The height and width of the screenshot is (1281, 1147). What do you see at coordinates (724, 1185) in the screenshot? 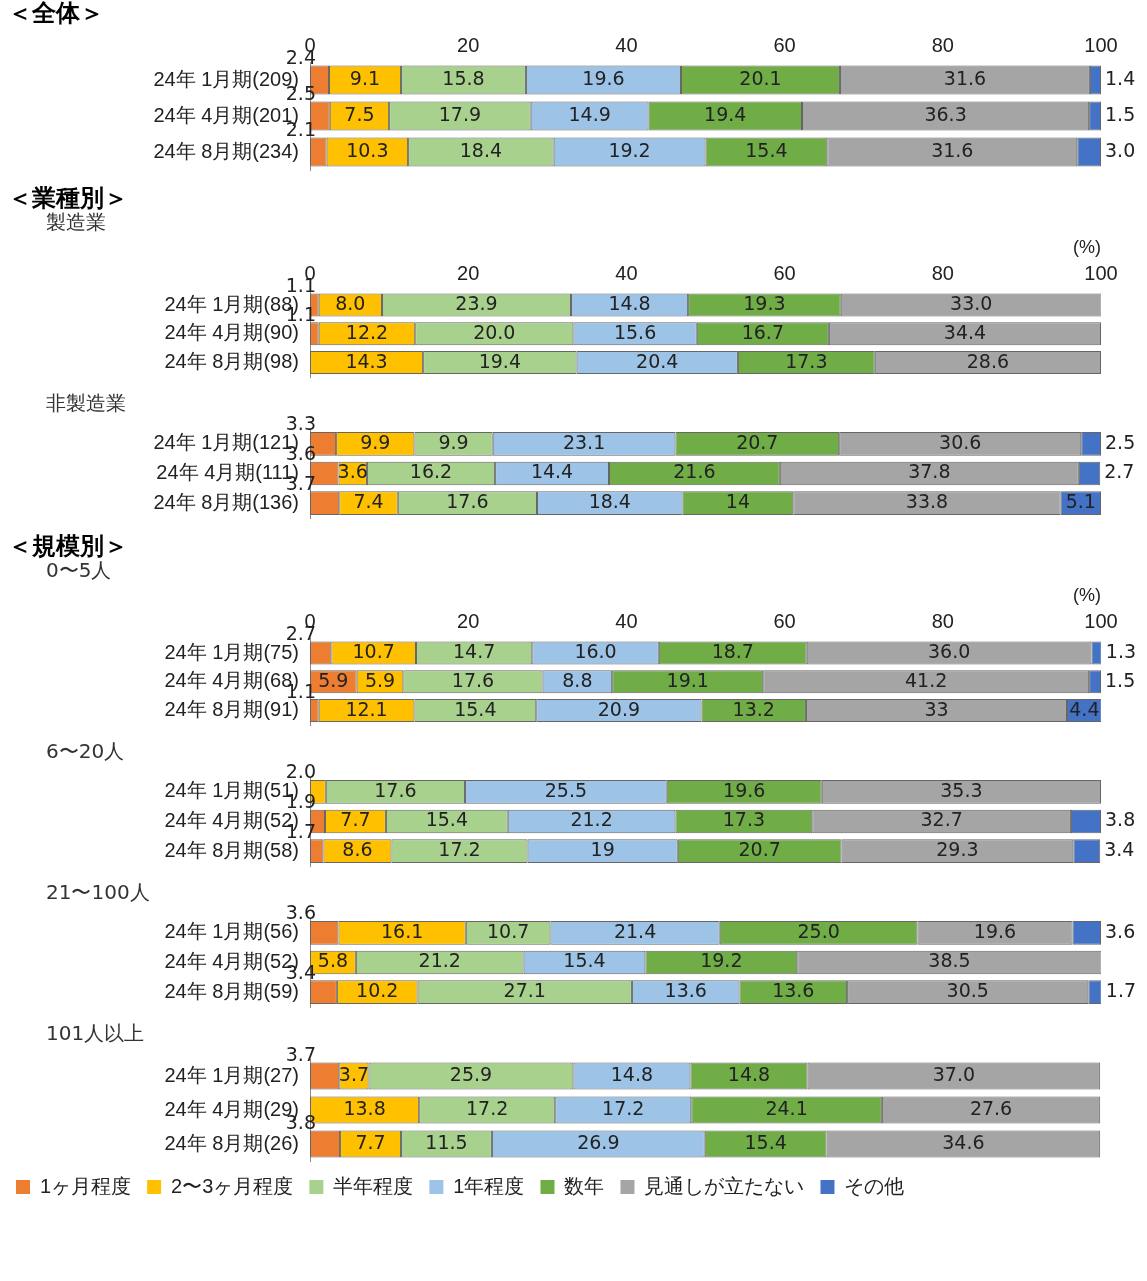
I see `legend-label: 見通しが立たない` at bounding box center [724, 1185].